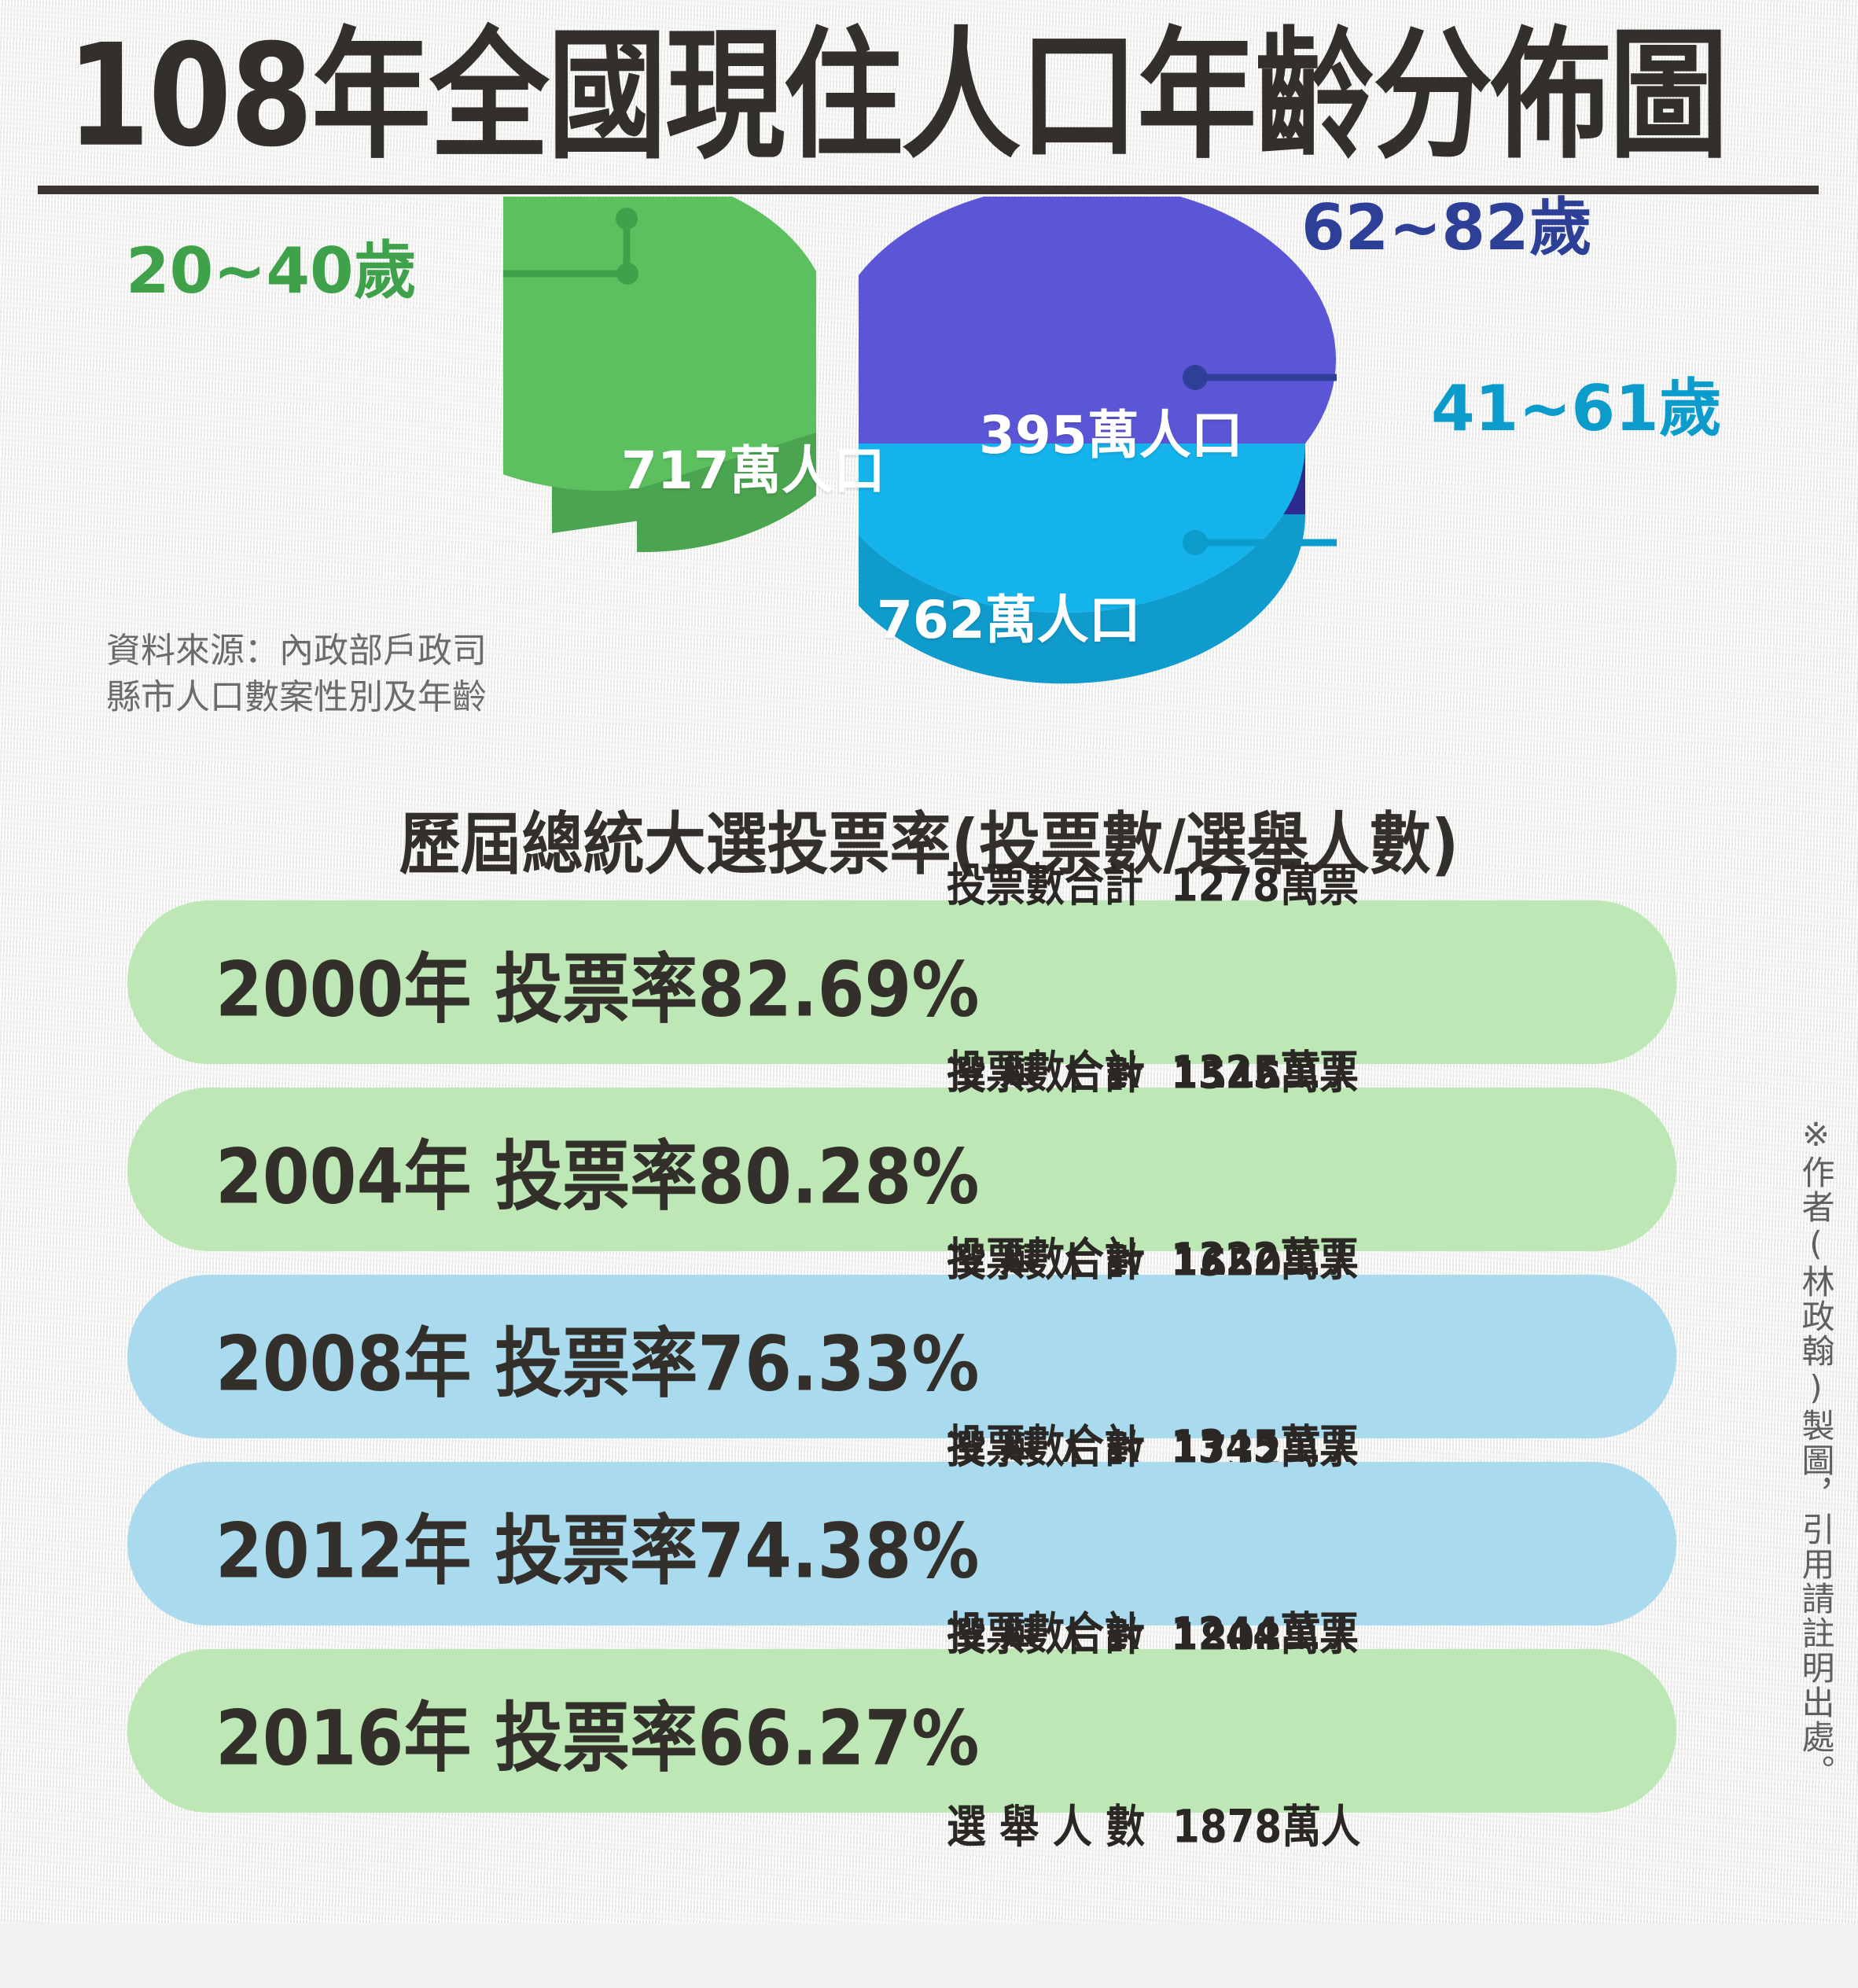 The height and width of the screenshot is (1988, 1858). Describe the element at coordinates (928, 190) in the screenshot. I see `title-divider` at that location.